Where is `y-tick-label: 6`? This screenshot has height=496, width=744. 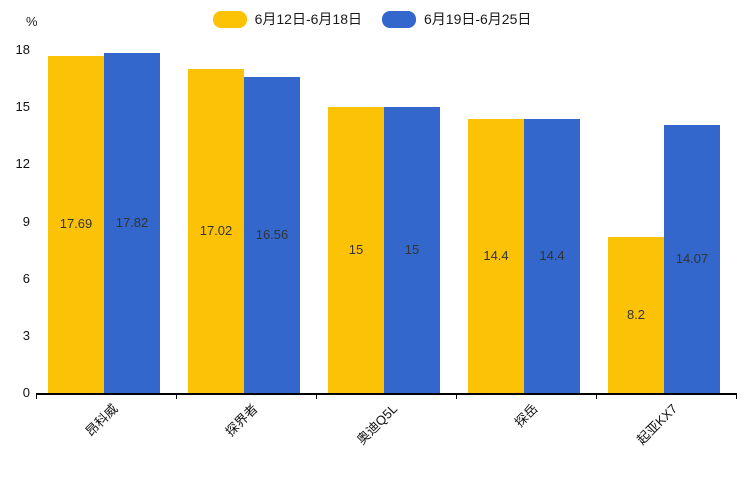 y-tick-label: 6 is located at coordinates (26, 278).